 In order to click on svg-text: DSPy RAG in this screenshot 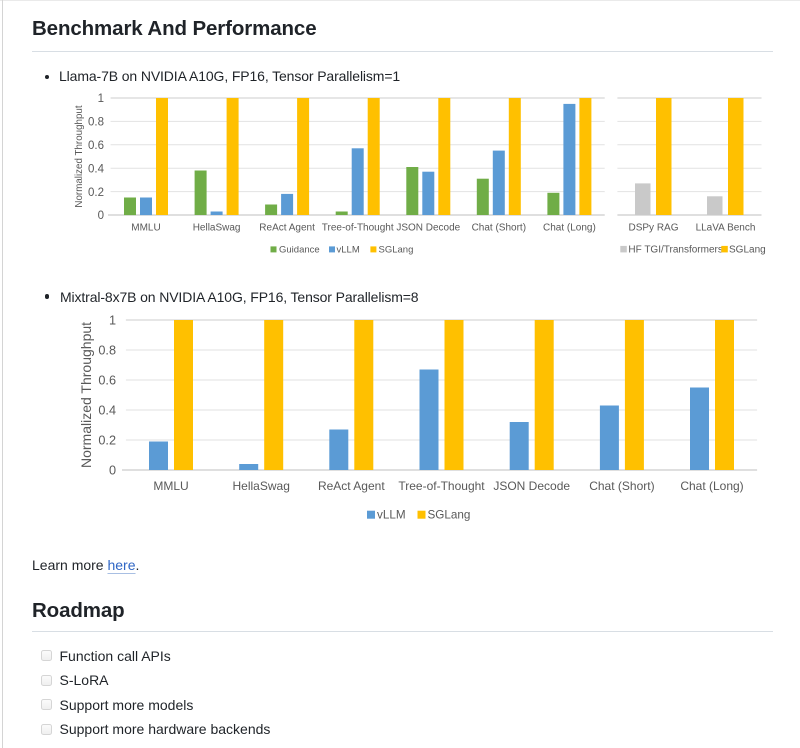, I will do `click(653, 228)`.